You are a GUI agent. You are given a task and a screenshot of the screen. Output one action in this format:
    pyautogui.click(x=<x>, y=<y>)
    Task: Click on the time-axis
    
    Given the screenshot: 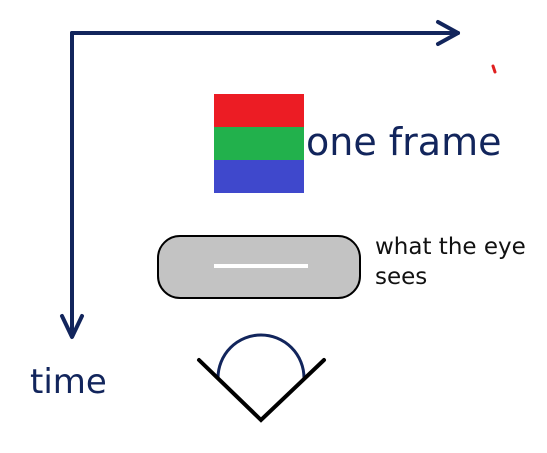 What is the action you would take?
    pyautogui.click(x=72, y=185)
    